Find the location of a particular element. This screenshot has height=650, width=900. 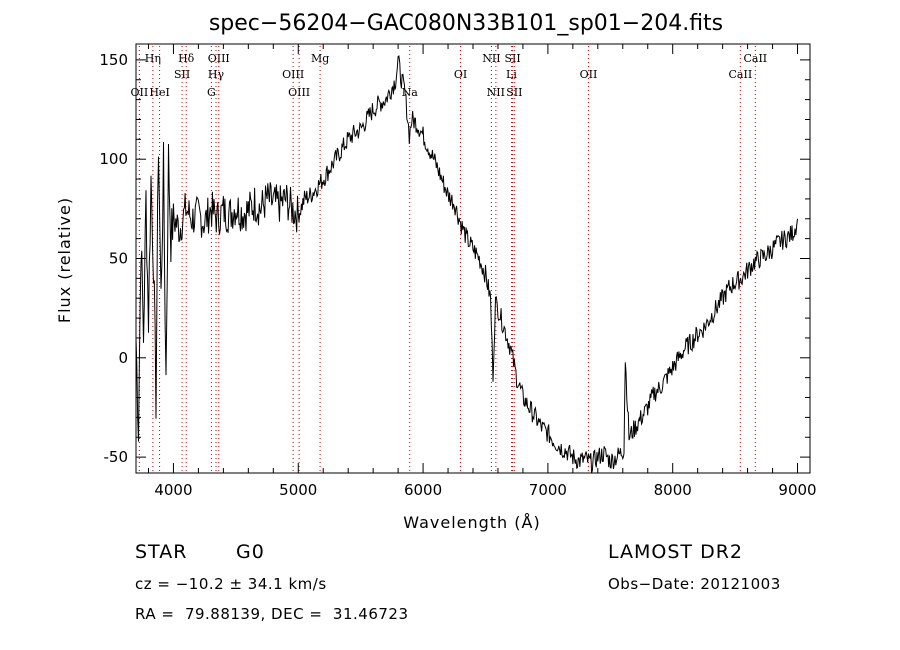

y-tick-label-0: -50 is located at coordinates (116, 457).